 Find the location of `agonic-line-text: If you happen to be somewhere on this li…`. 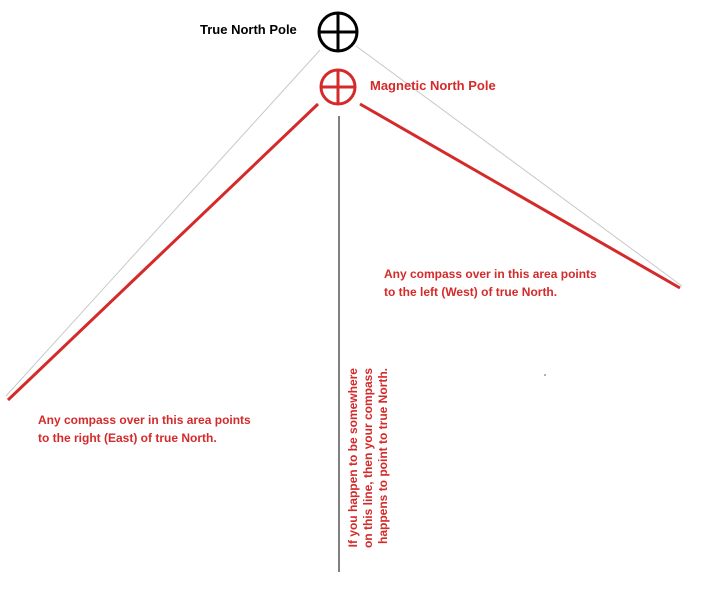

agonic-line-text: If you happen to be somewhere on this li… is located at coordinates (375, 465).